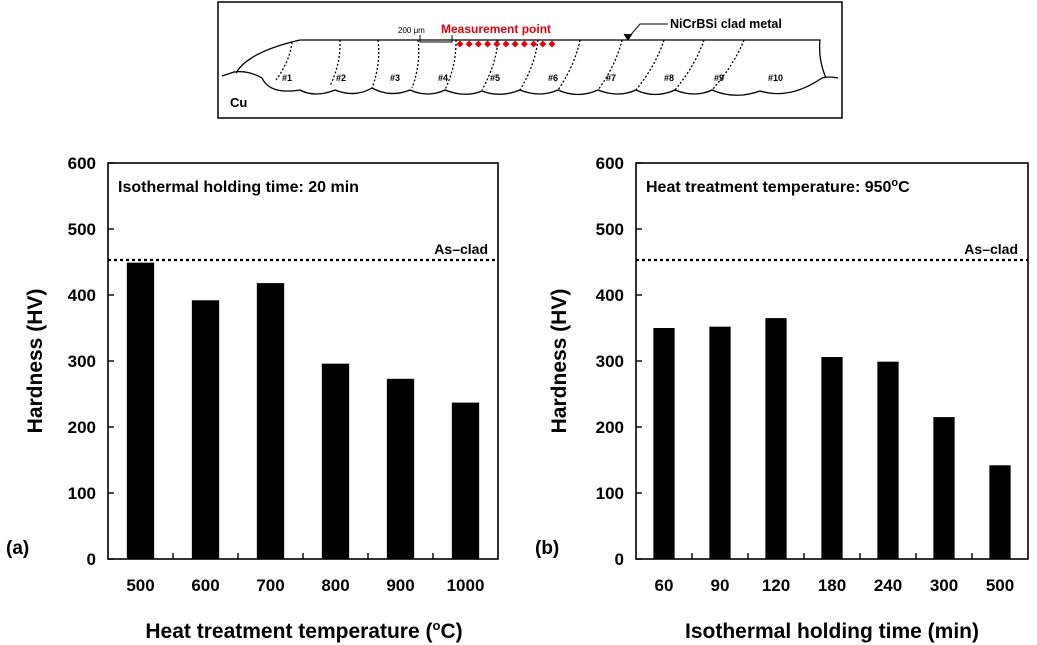 The height and width of the screenshot is (645, 1037). What do you see at coordinates (496, 29) in the screenshot?
I see `measurement-point-label: Measurement point` at bounding box center [496, 29].